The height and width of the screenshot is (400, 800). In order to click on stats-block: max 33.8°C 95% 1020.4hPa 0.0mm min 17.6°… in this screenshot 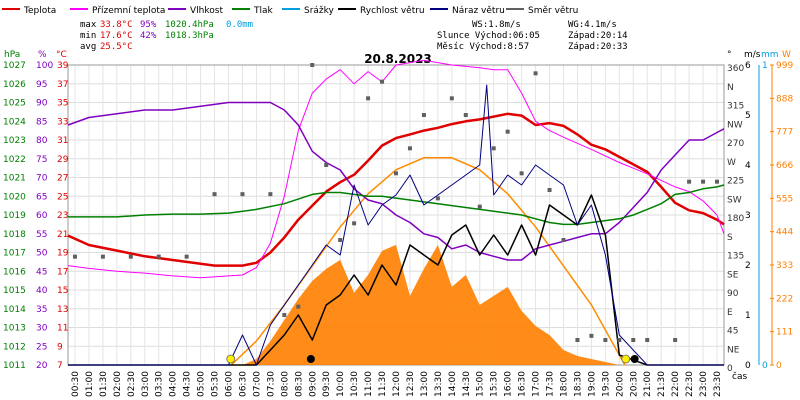, I will do `click(166, 36)`.